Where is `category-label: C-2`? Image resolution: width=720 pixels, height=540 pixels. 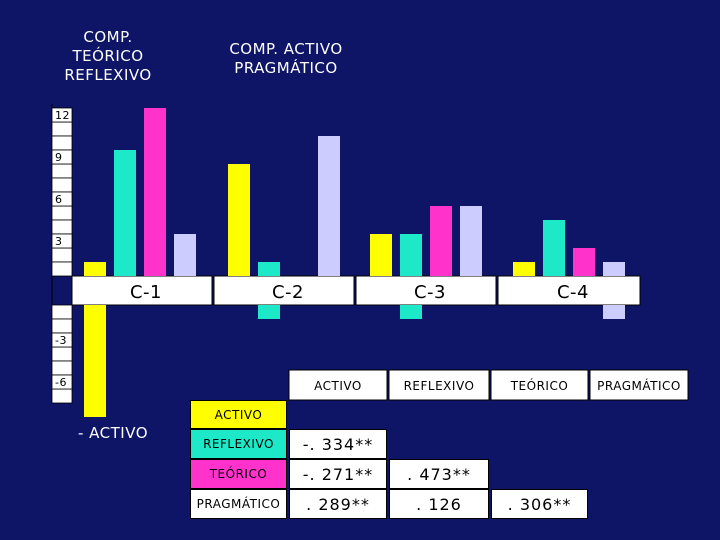 category-label: C-2 is located at coordinates (288, 292).